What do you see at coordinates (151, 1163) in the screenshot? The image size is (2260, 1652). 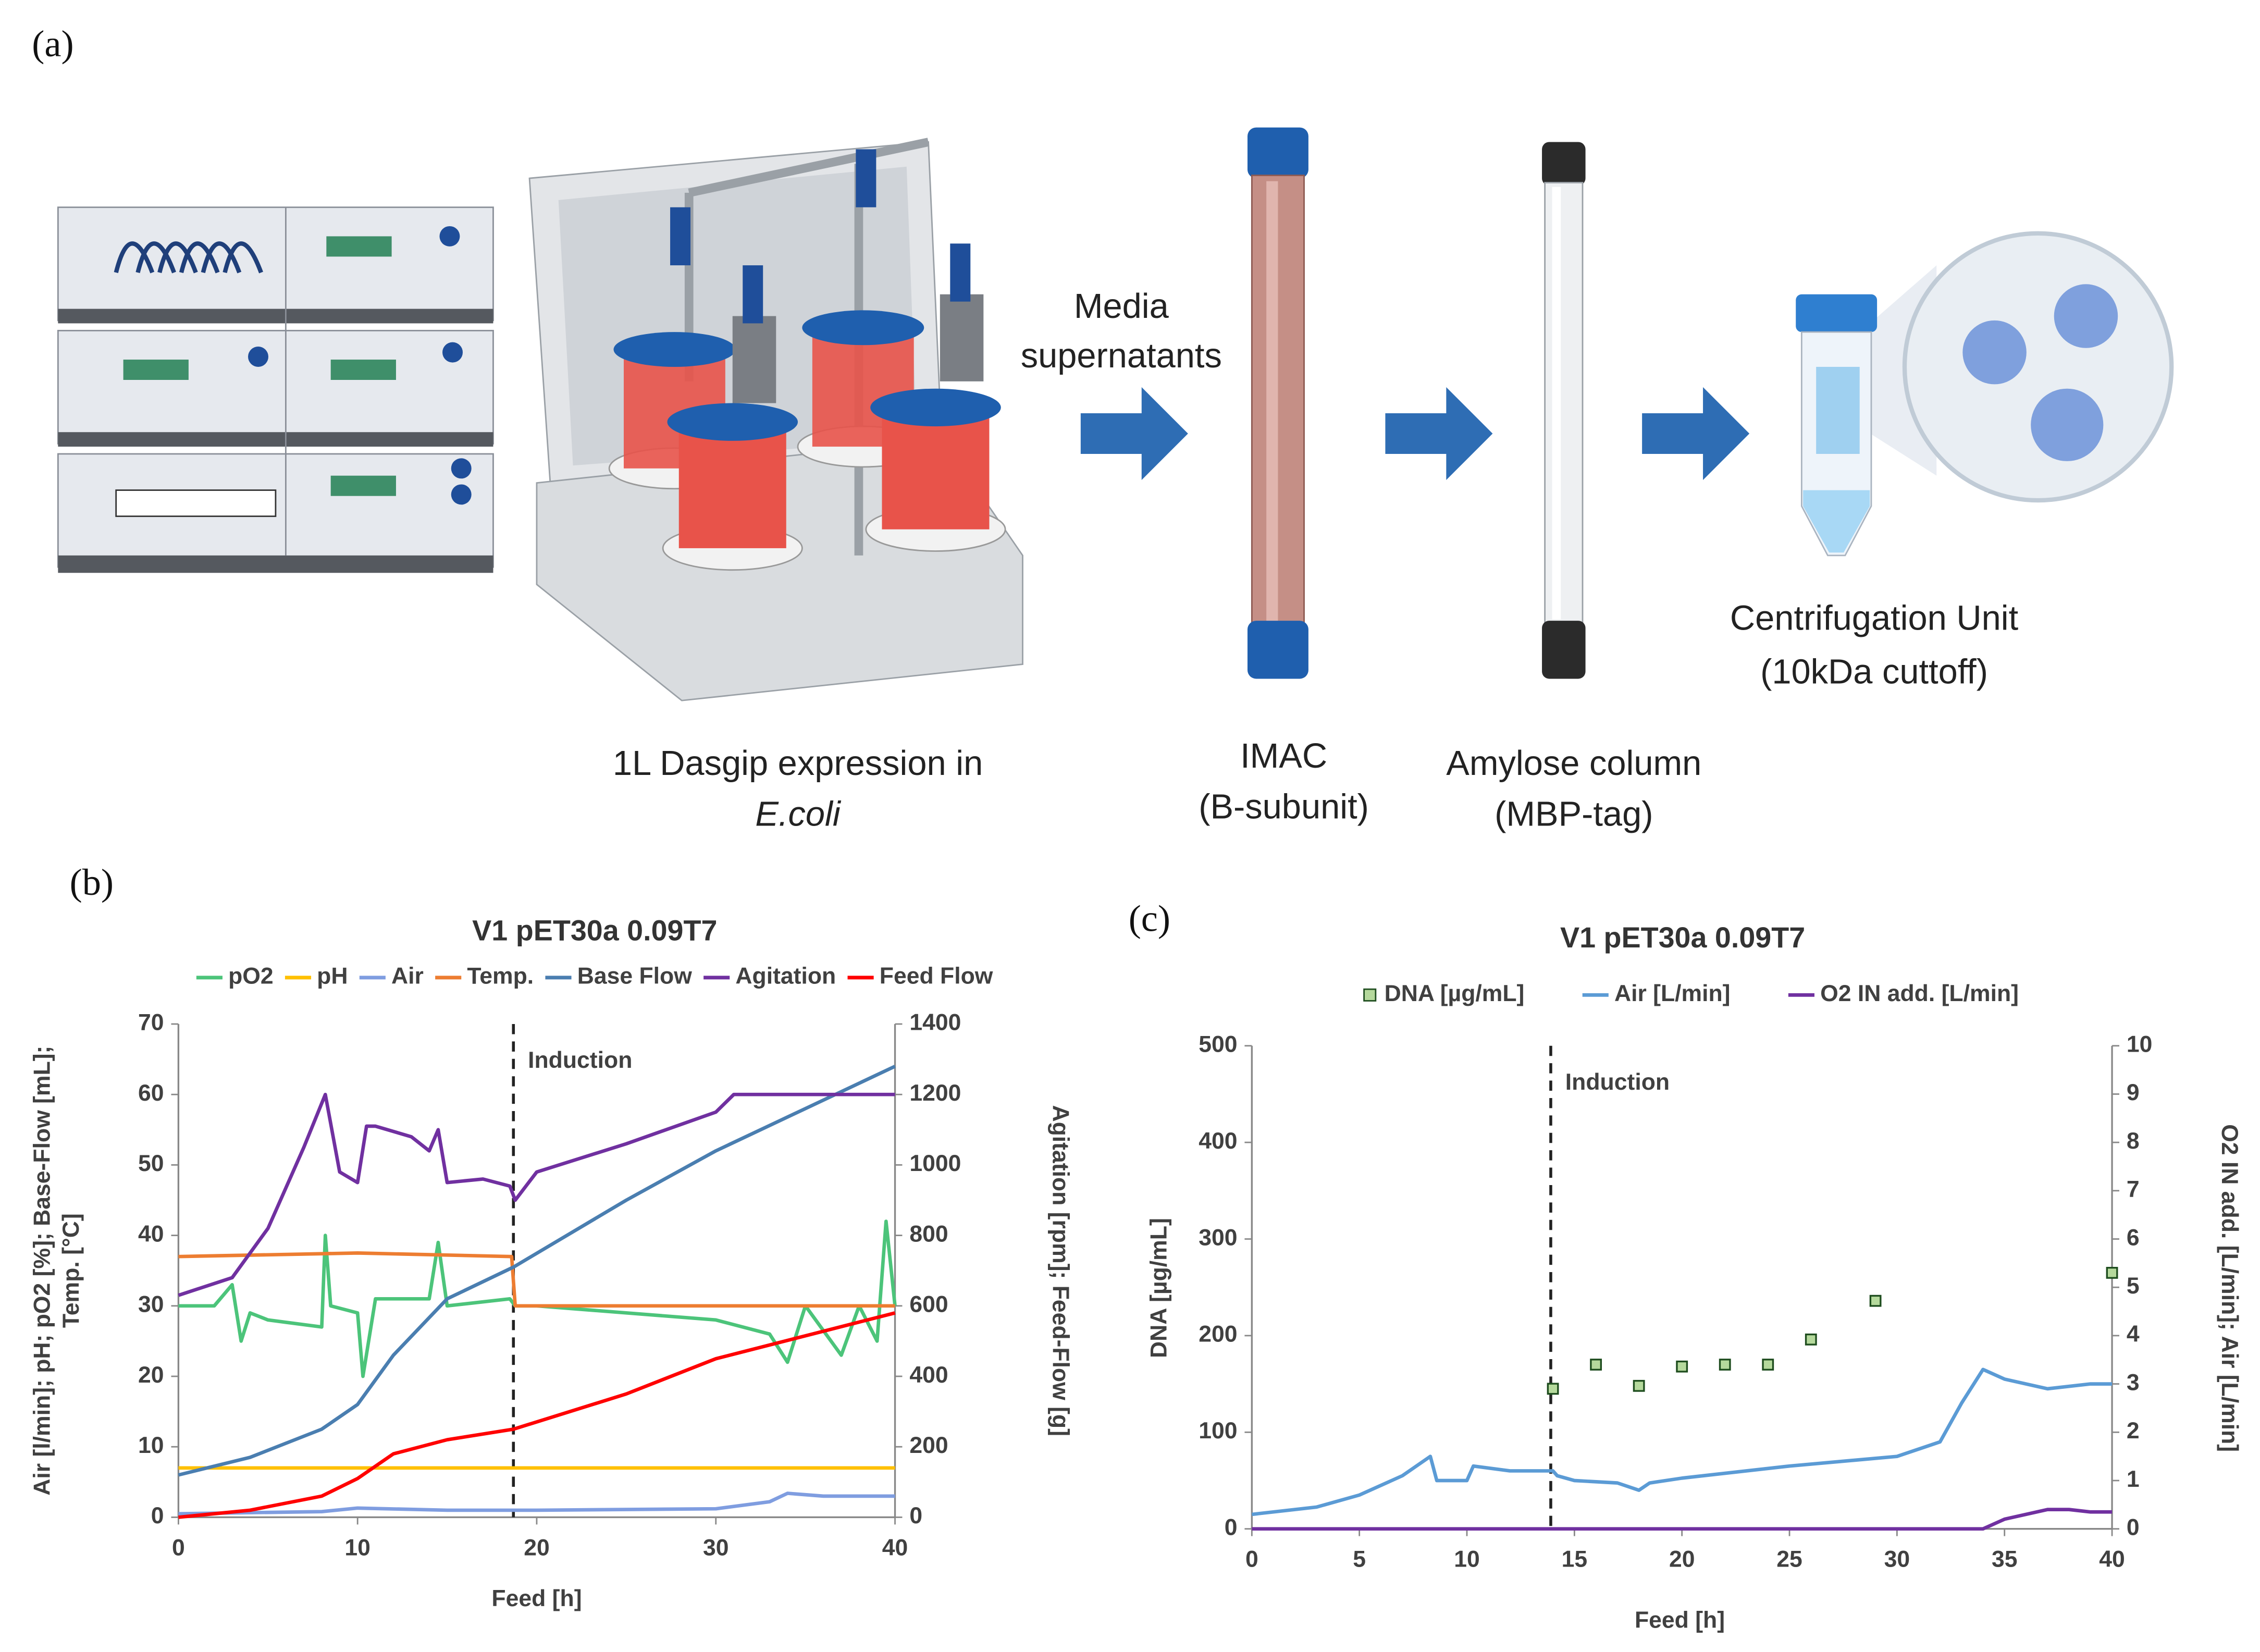 I see `y-tick-label: 50` at bounding box center [151, 1163].